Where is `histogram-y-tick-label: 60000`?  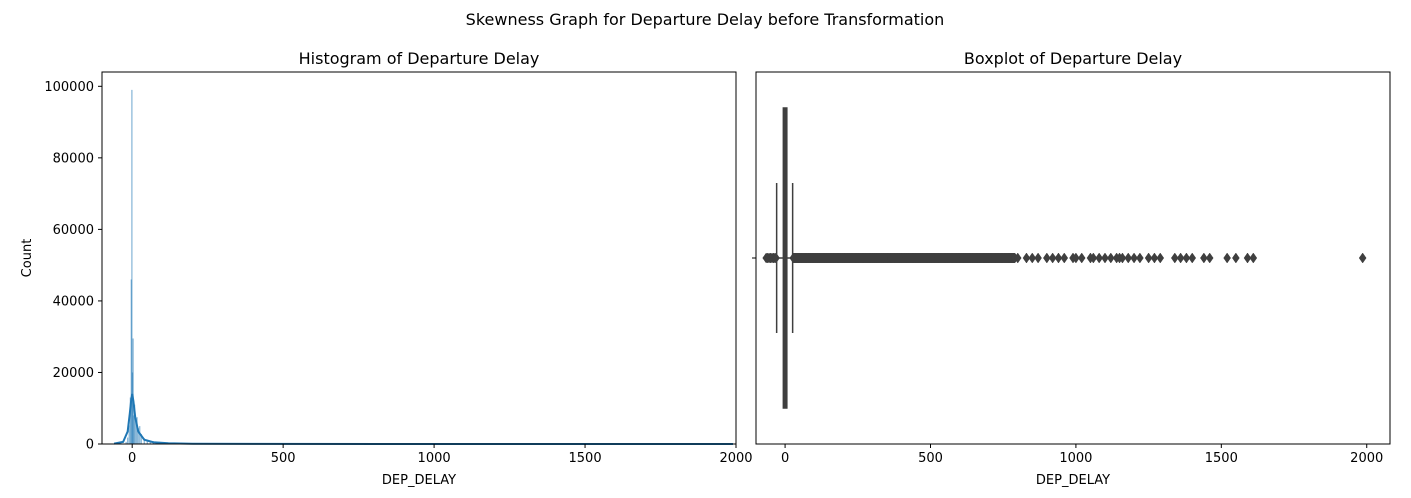
histogram-y-tick-label: 60000 is located at coordinates (73, 230).